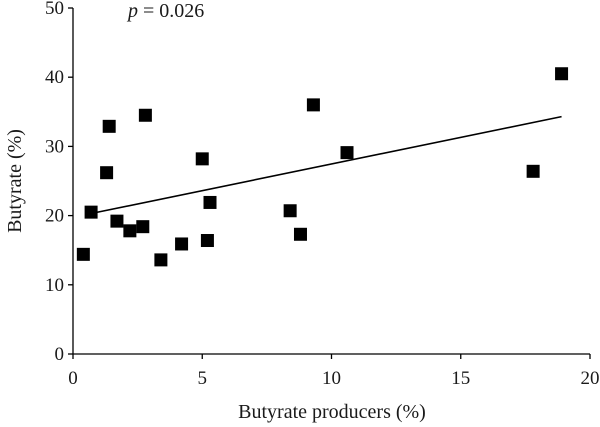 The width and height of the screenshot is (600, 427). What do you see at coordinates (331, 378) in the screenshot?
I see `x-tick-label: 10` at bounding box center [331, 378].